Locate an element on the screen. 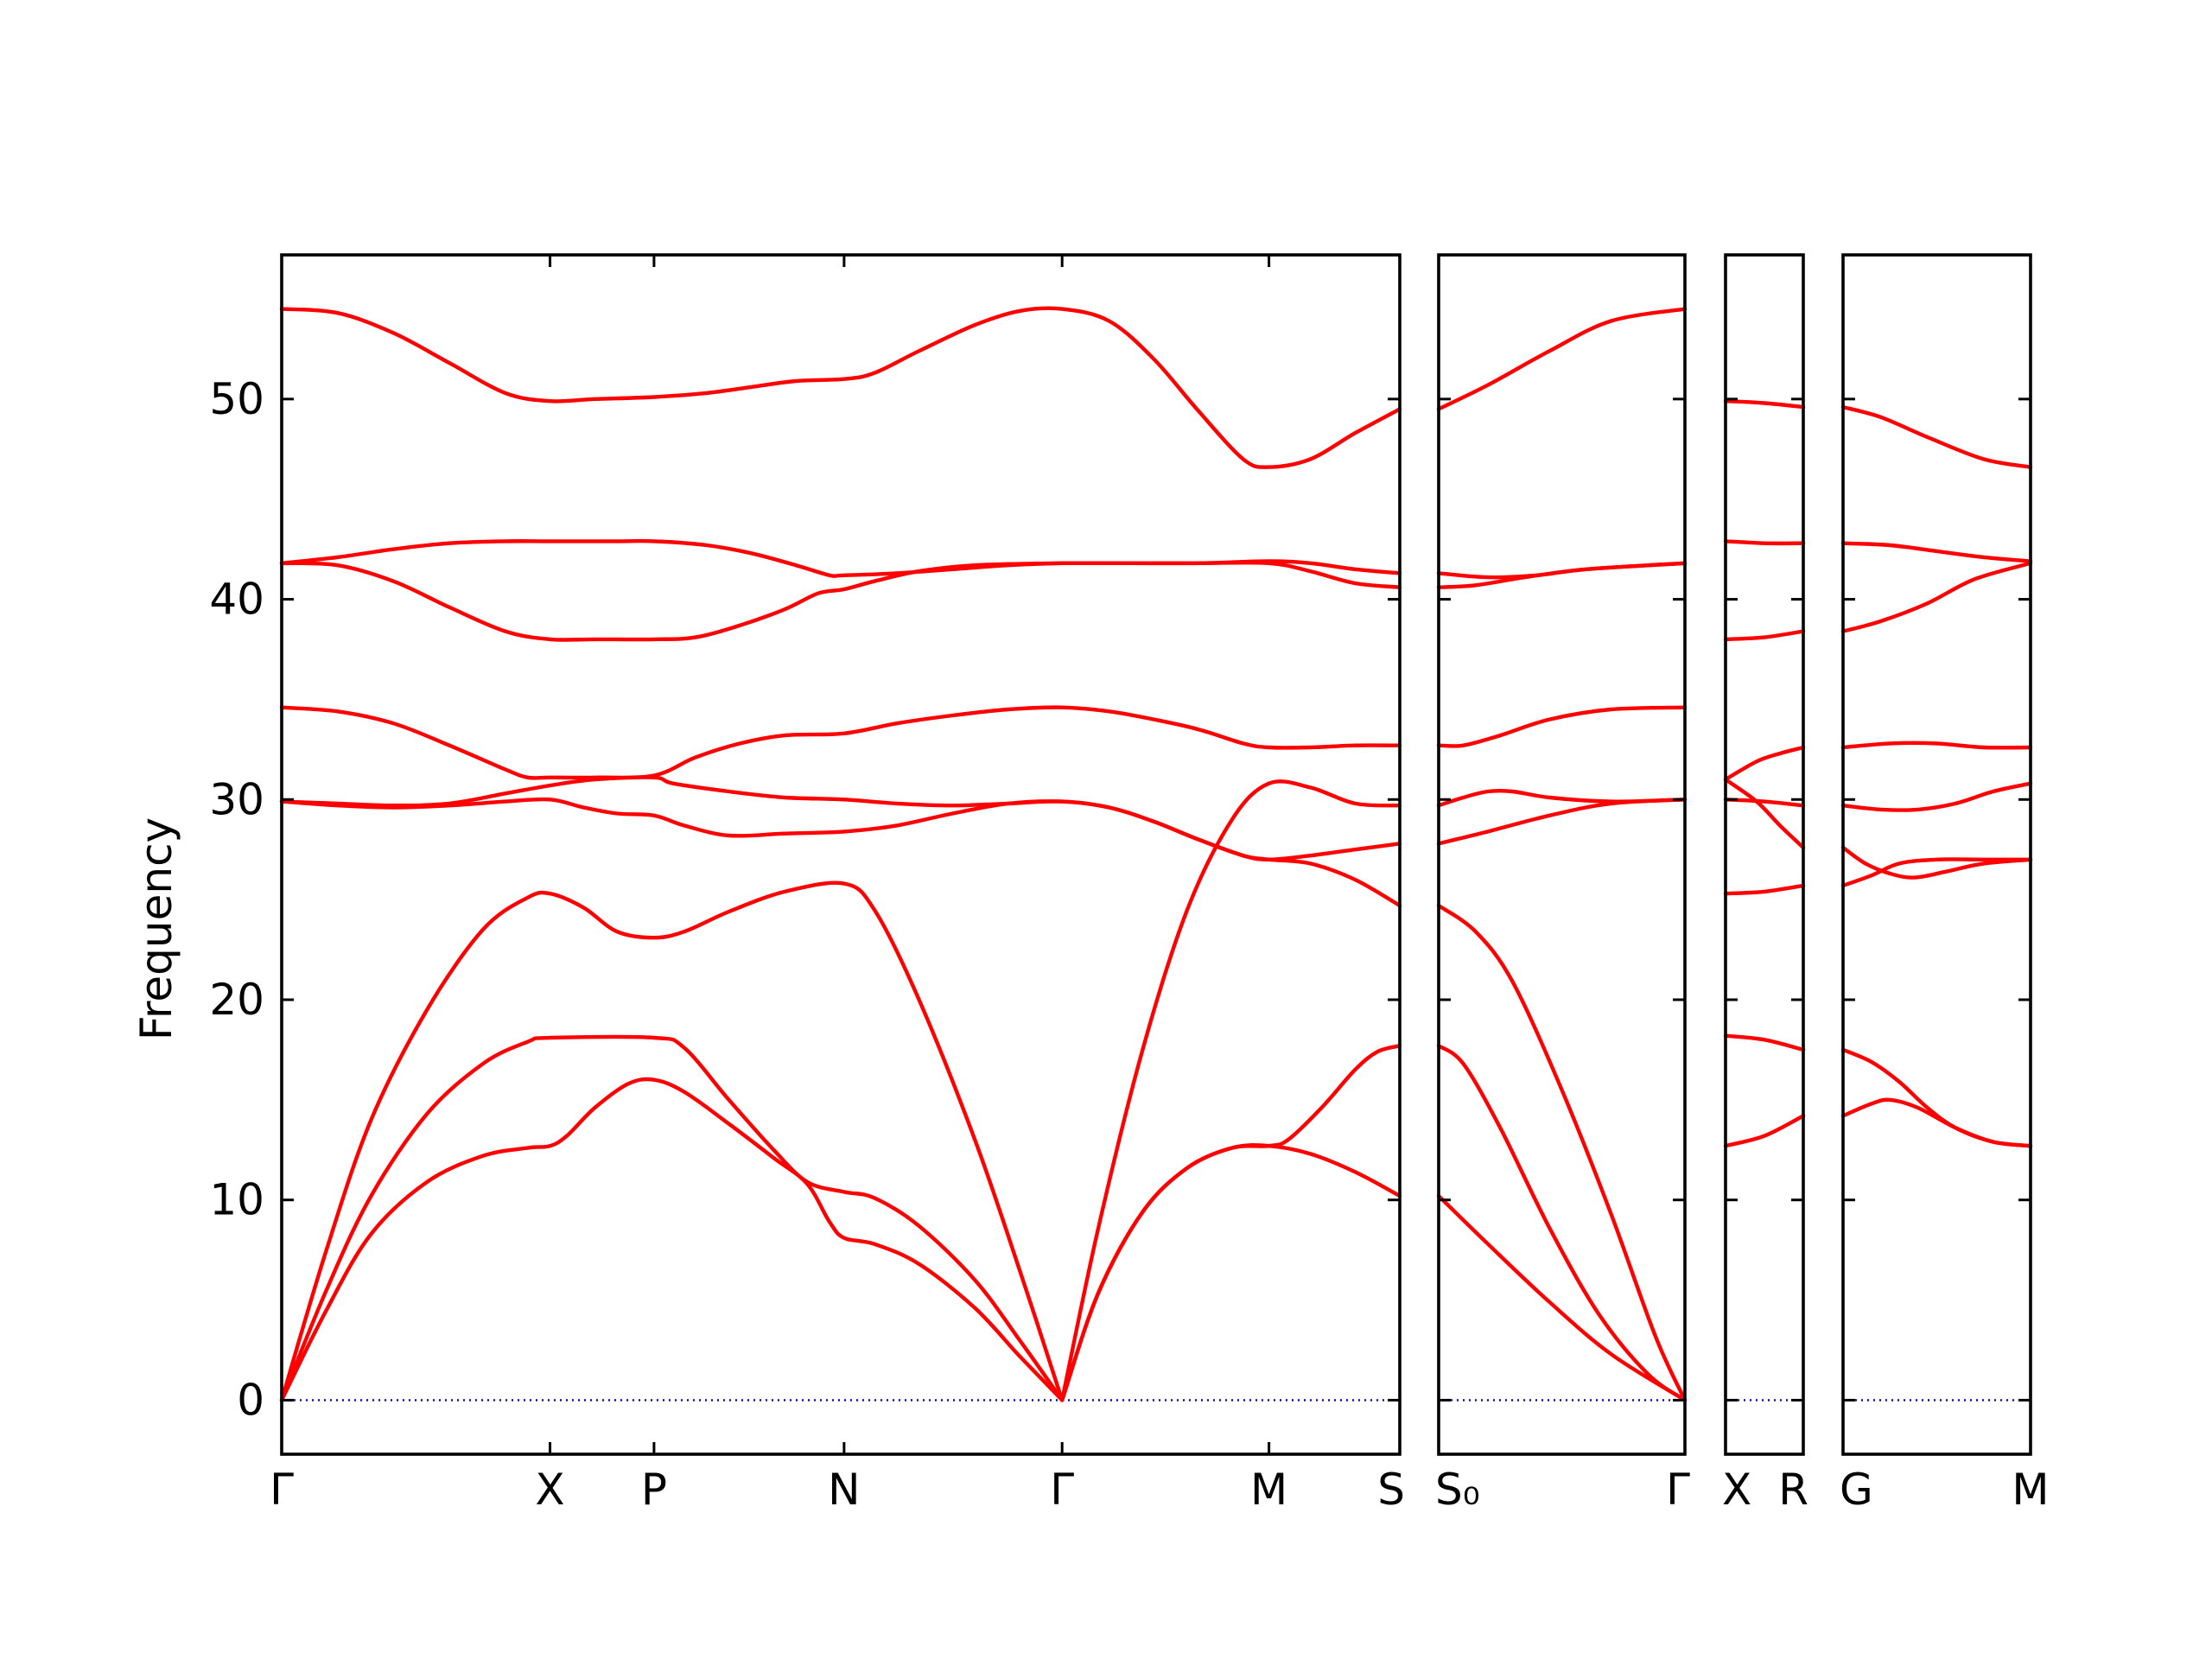 This screenshot has height=1659, width=2212. band-panel-2: S₀ Γ is located at coordinates (1562, 884).